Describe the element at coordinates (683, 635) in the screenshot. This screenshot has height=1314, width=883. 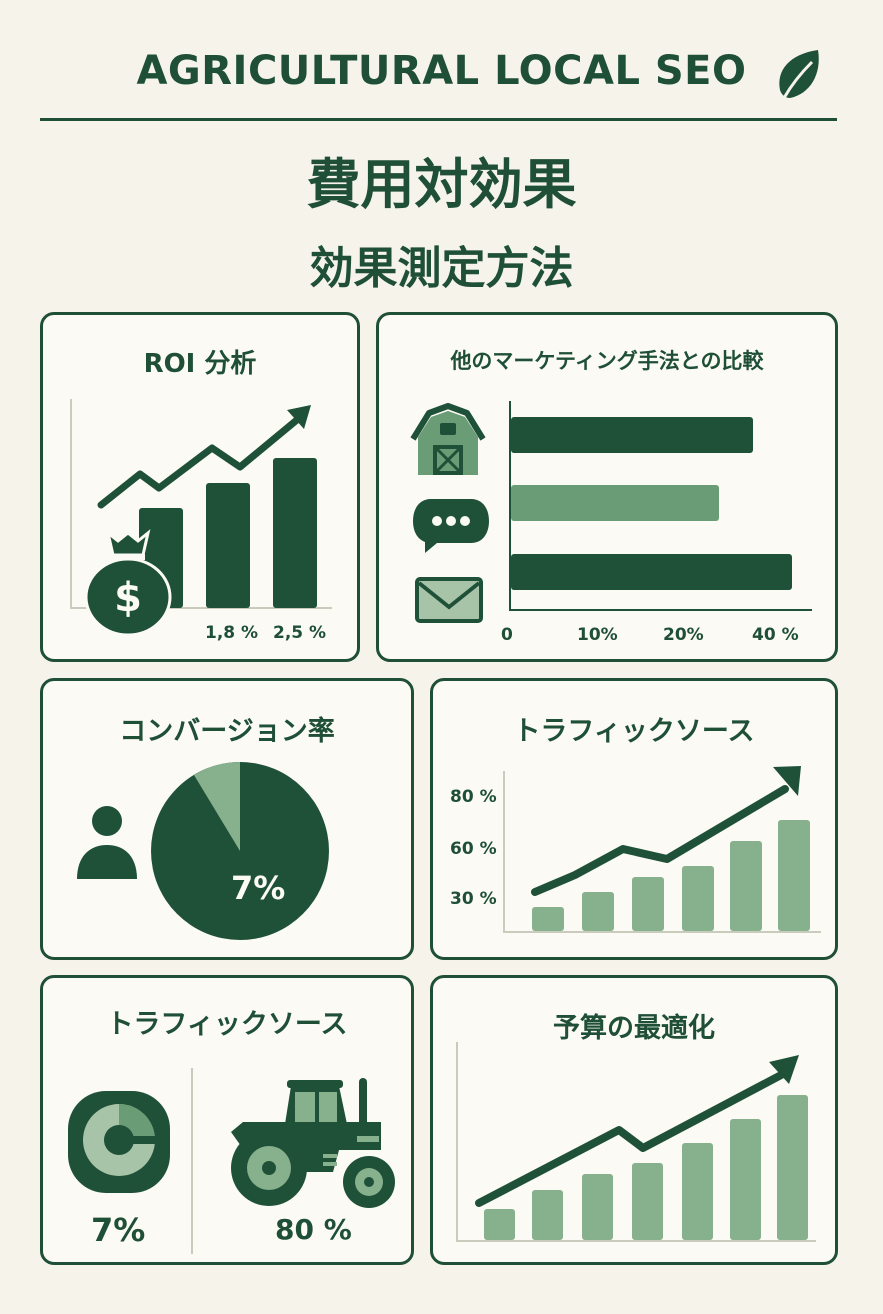
I see `x-tick-20: 20%` at that location.